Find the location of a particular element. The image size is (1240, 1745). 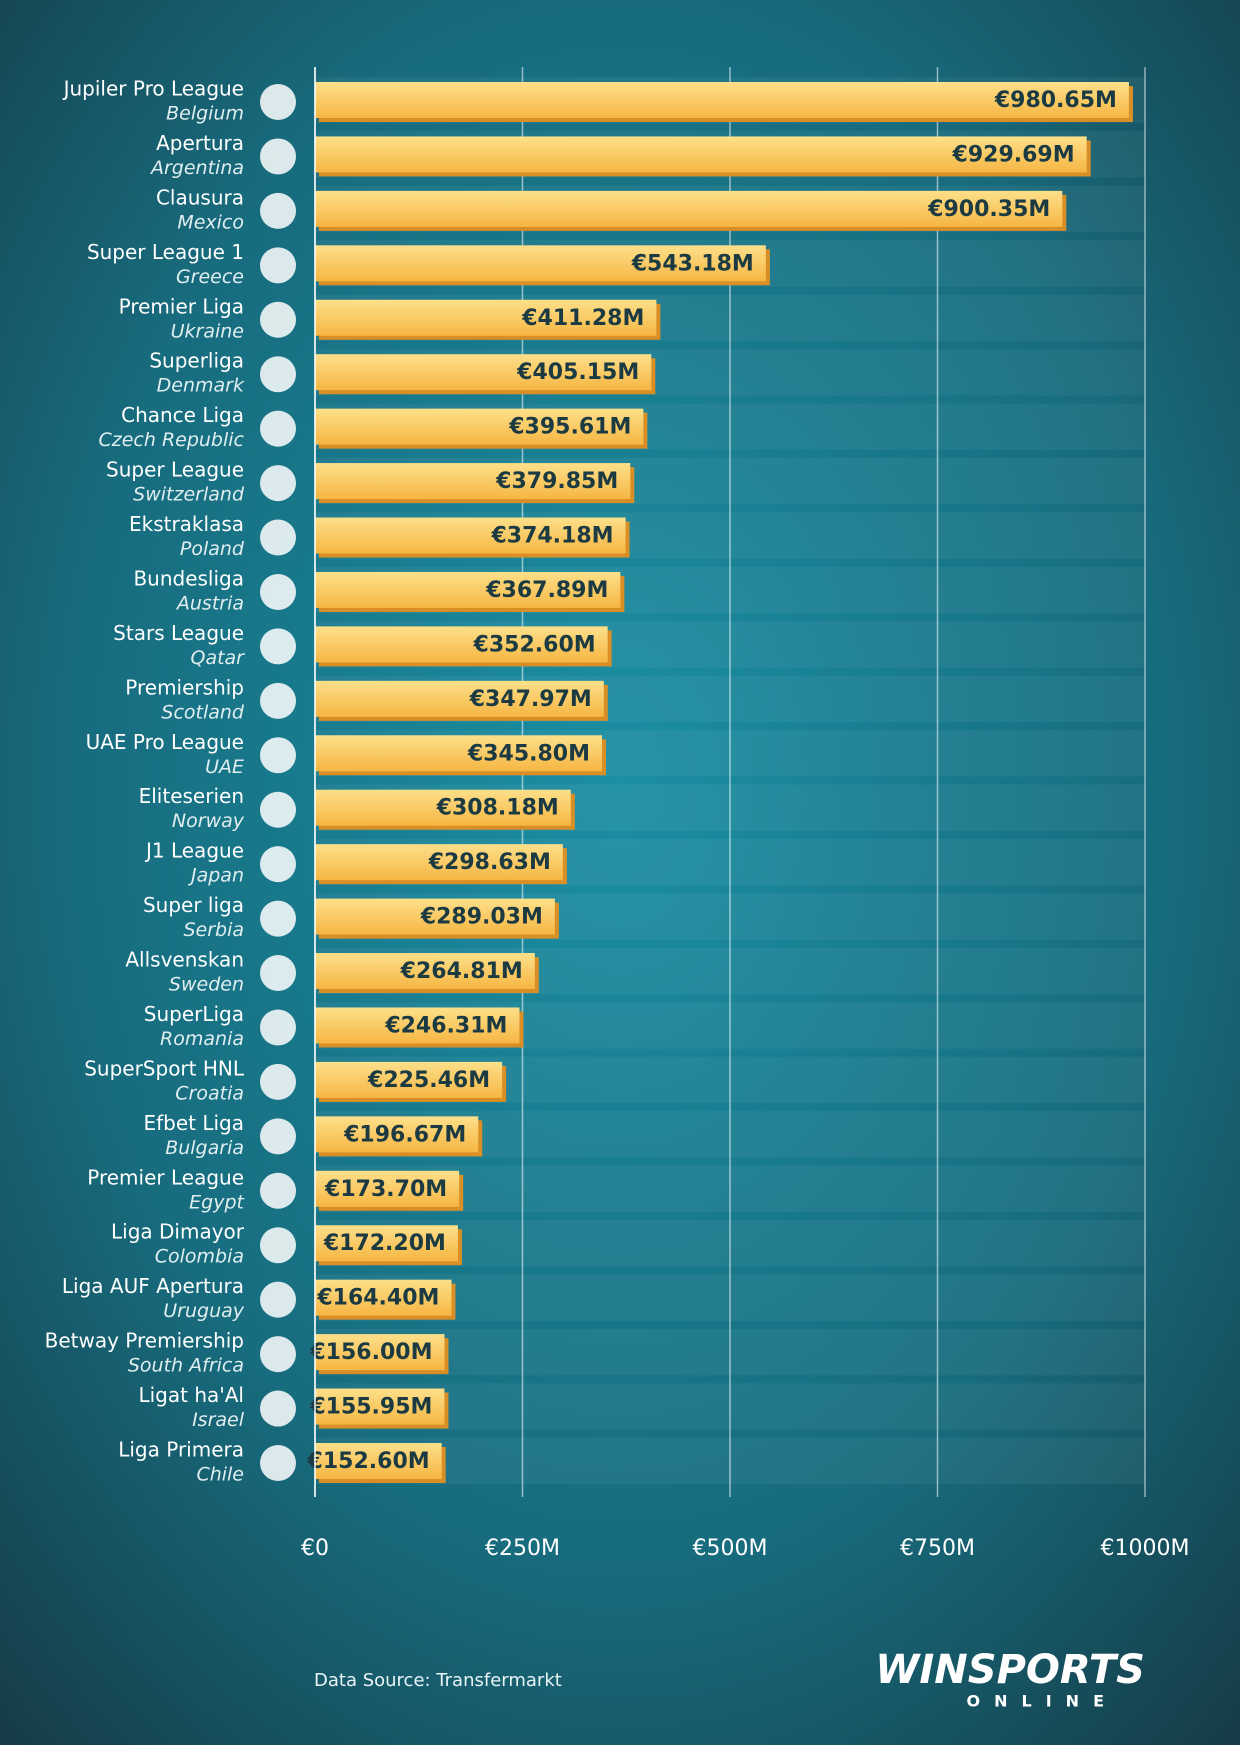

category-label: Superliga is located at coordinates (196, 361).